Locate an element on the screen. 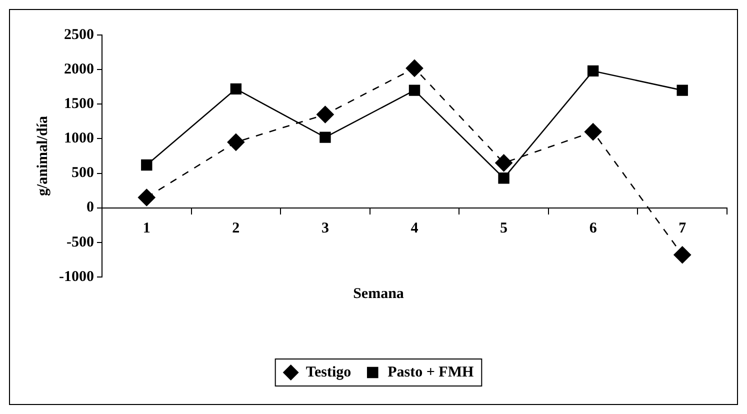  x-tick-label: 4 is located at coordinates (414, 228).